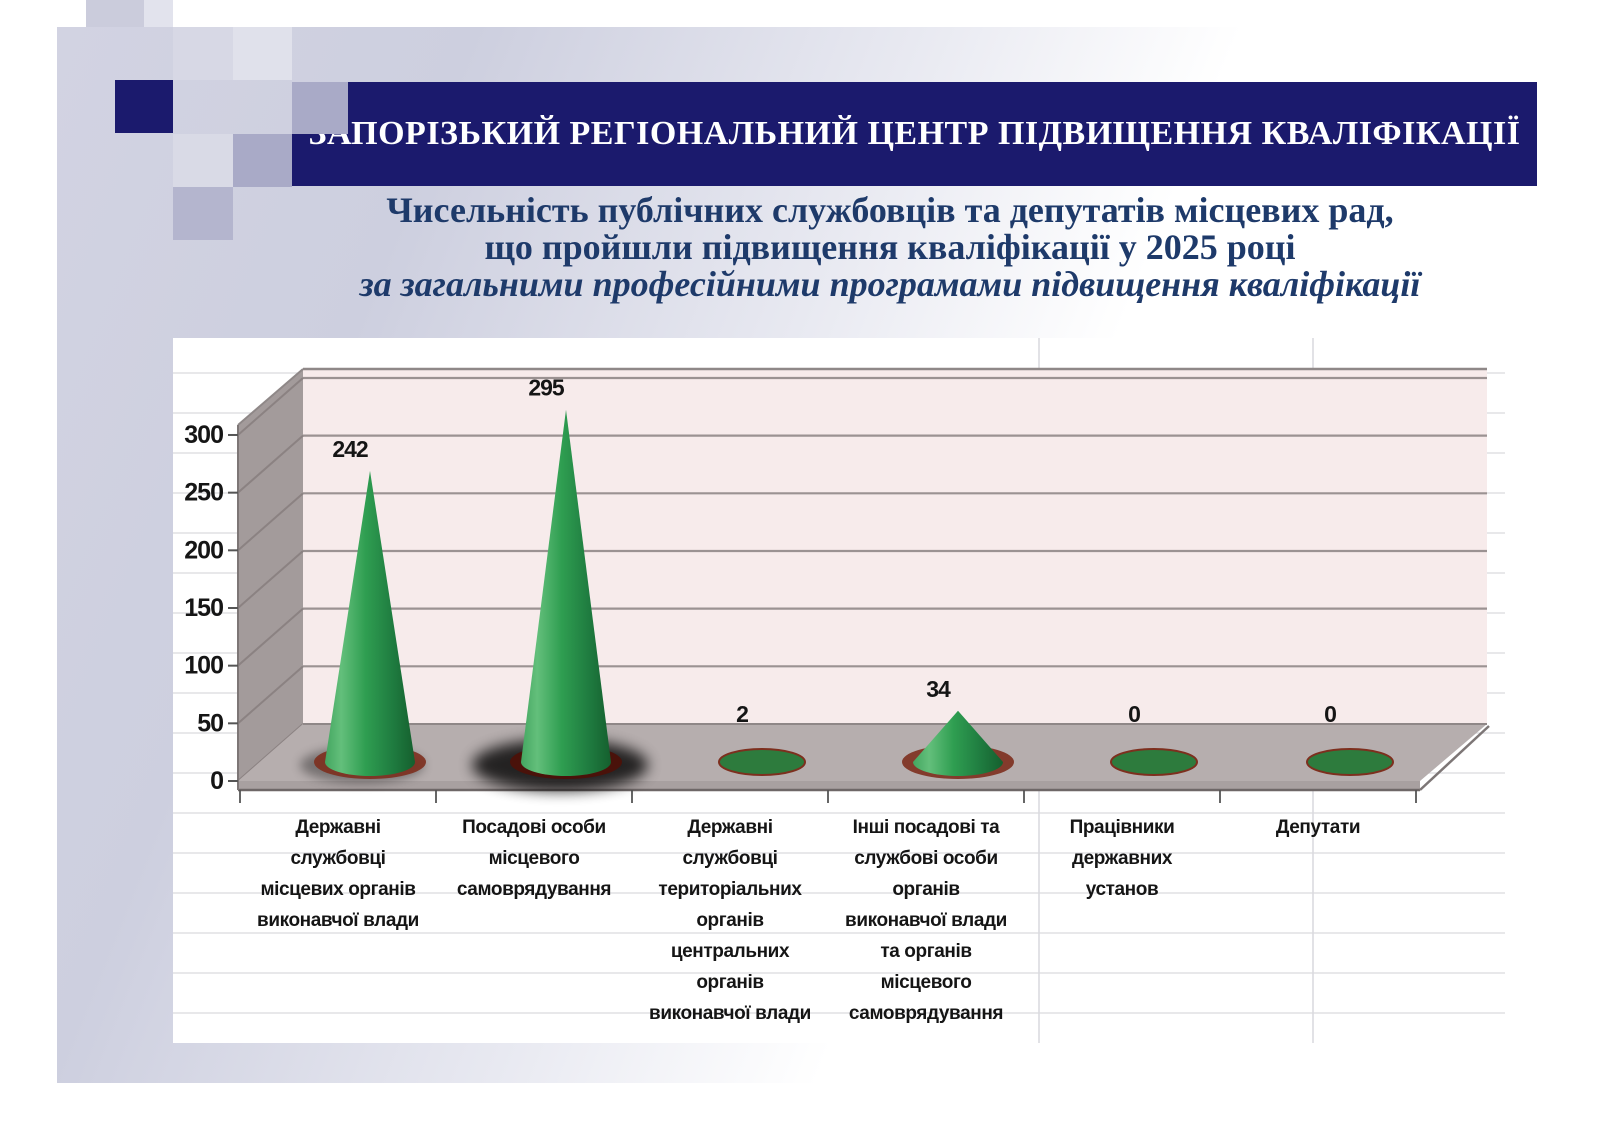 The height and width of the screenshot is (1131, 1600). I want to click on y-tick-label: 300, so click(203, 435).